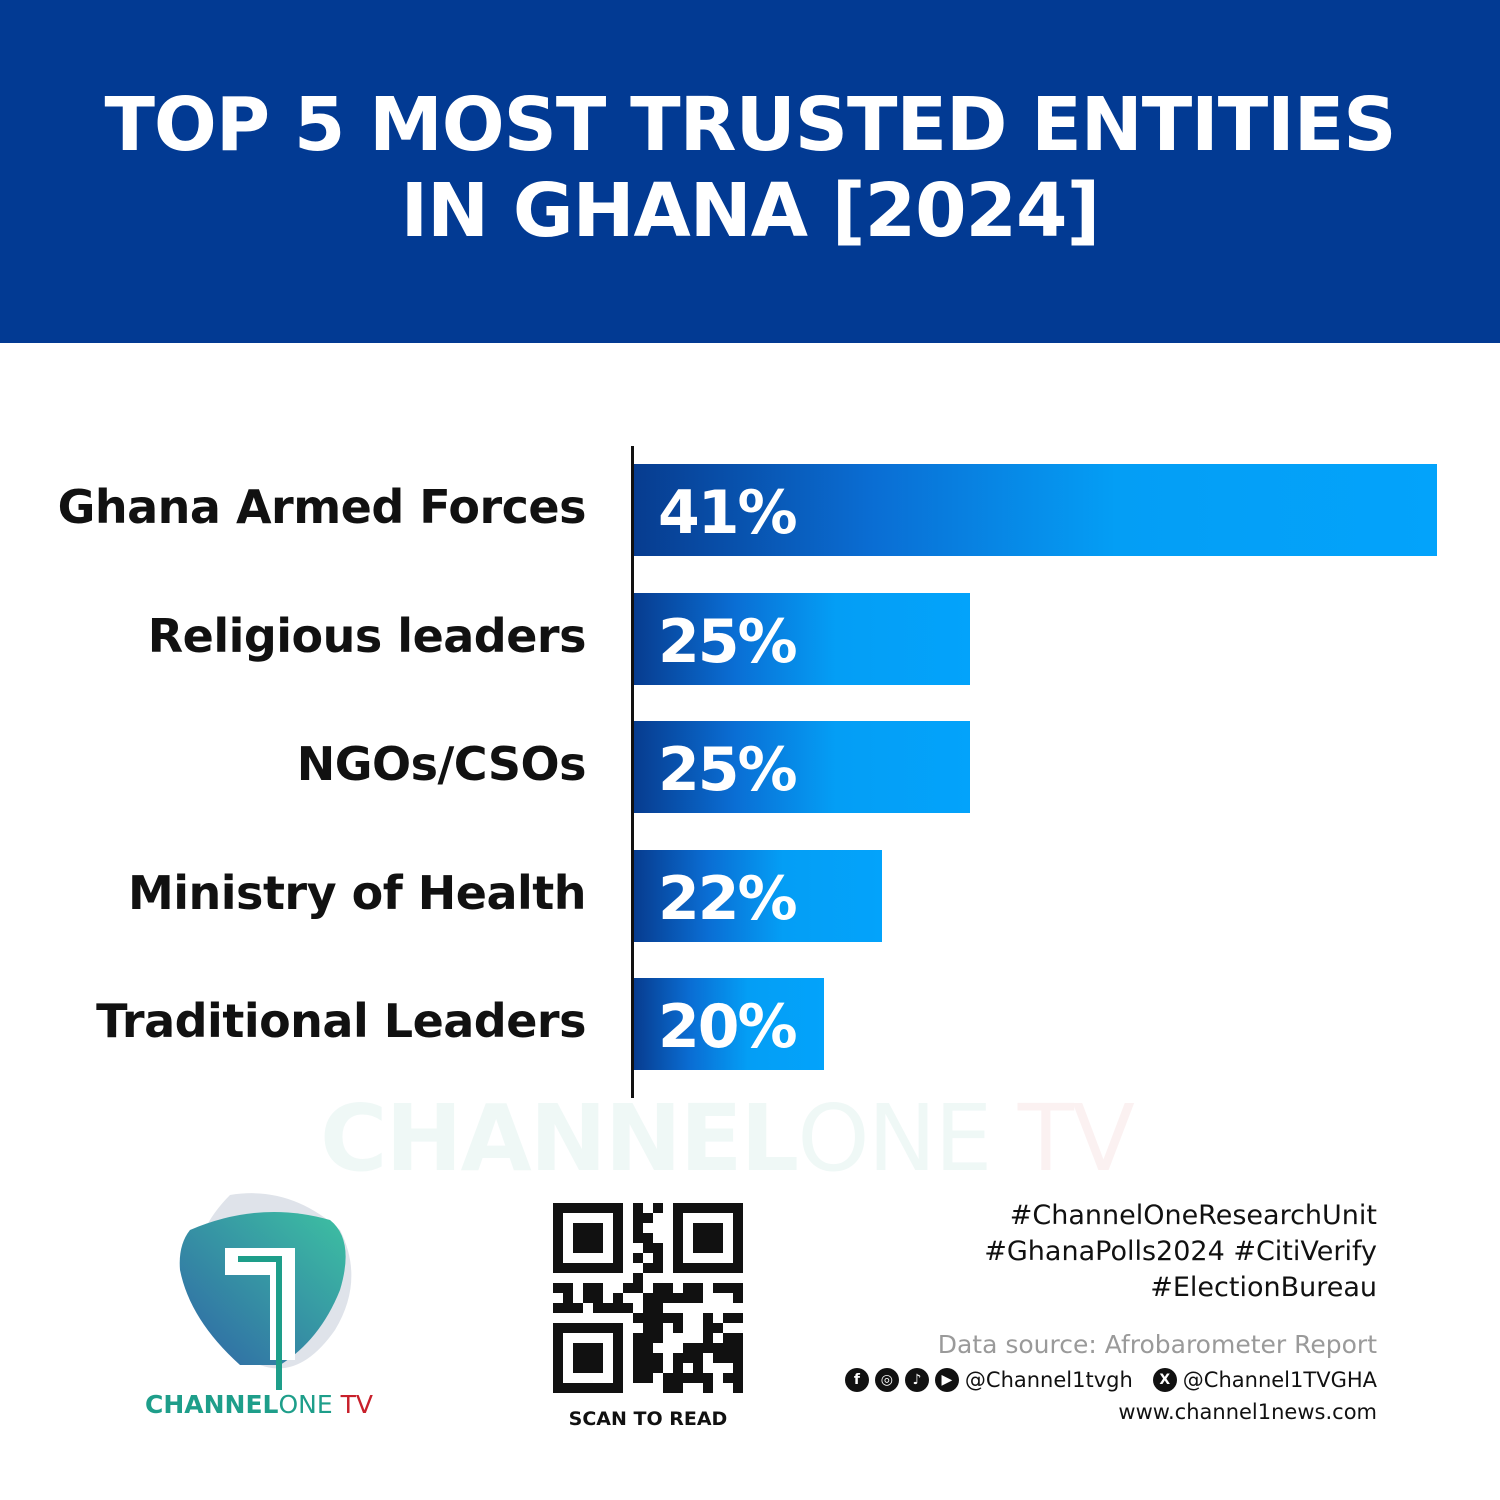 The image size is (1500, 1500). Describe the element at coordinates (1035, 510) in the screenshot. I see `bar: 41%` at that location.